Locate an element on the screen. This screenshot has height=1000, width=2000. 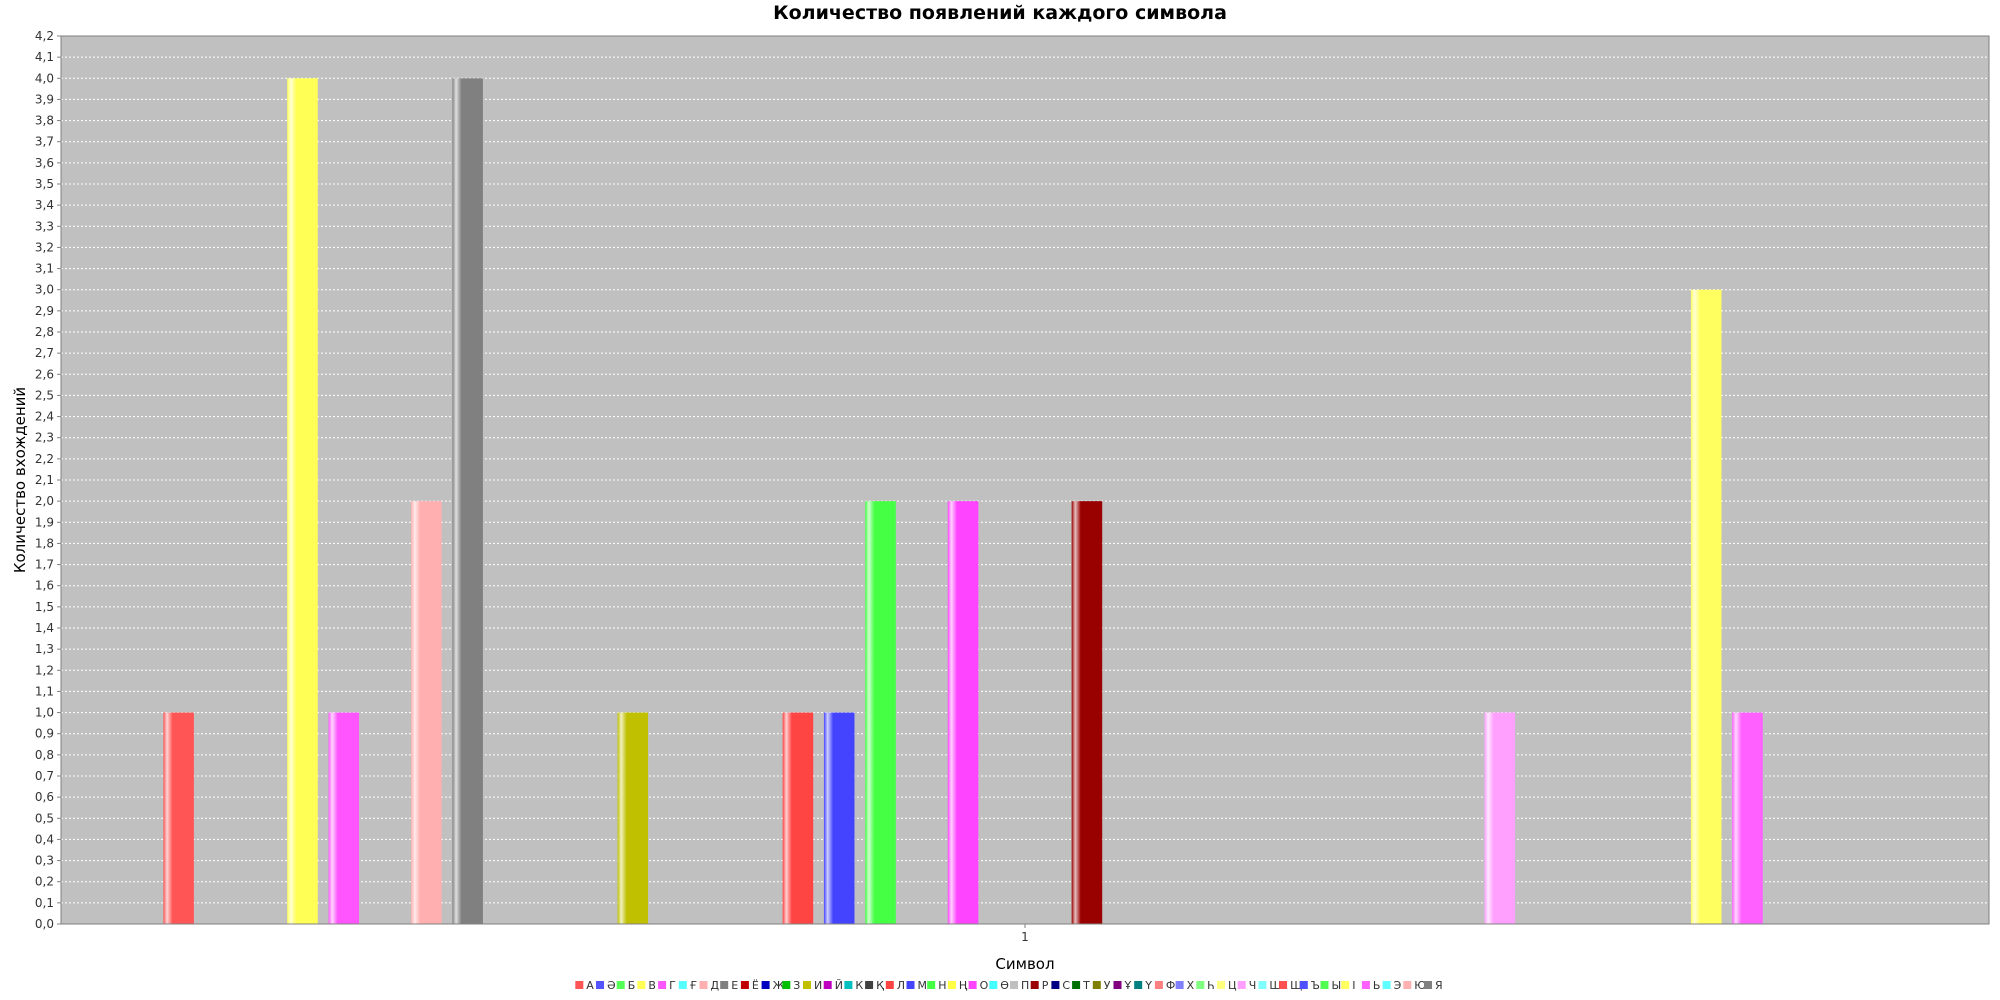
legend-label: Г is located at coordinates (672, 985).